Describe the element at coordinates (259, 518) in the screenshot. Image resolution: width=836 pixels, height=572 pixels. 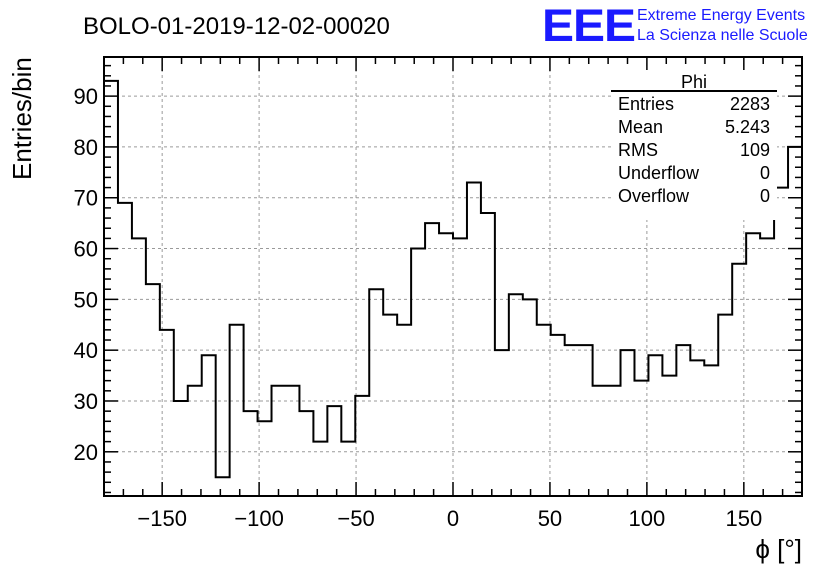
I see `x-tick-label: −100` at that location.